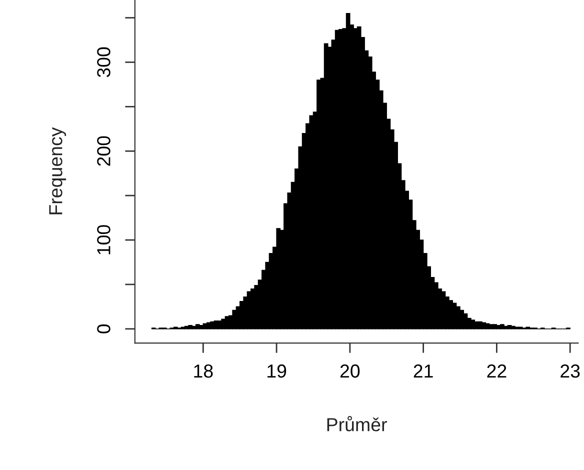 This screenshot has width=584, height=470. I want to click on x-tick-label: 21, so click(423, 371).